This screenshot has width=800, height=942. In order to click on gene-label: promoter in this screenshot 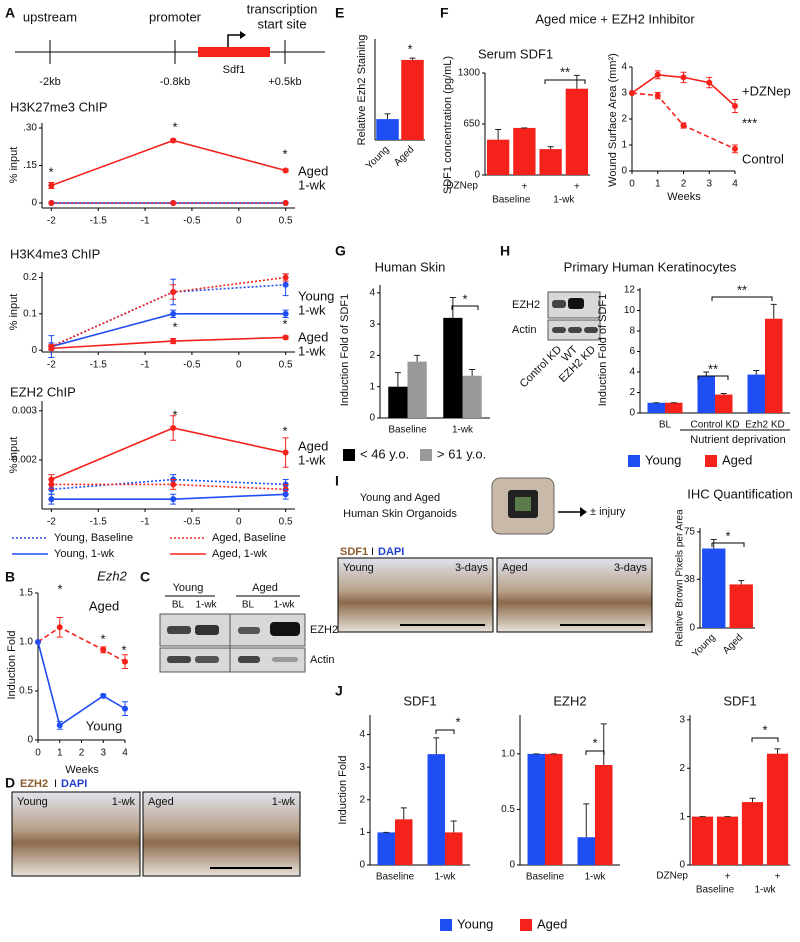, I will do `click(175, 16)`.